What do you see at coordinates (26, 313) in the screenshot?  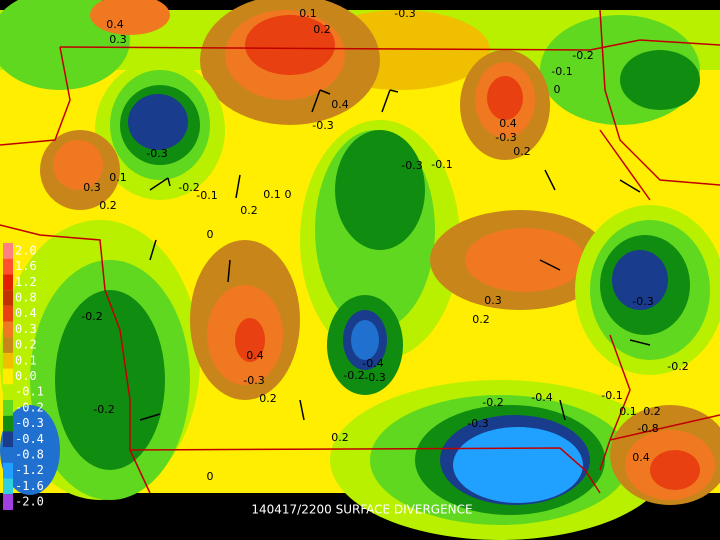 I see `legend-label: 0.4` at bounding box center [26, 313].